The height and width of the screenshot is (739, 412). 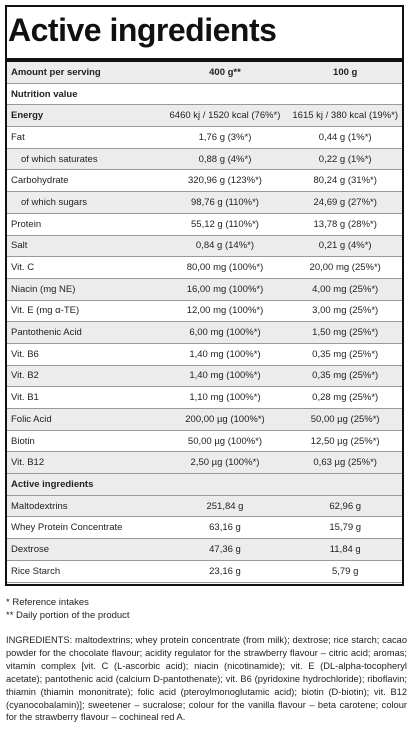 I want to click on table-row: Dextrose 47,36 g 11,84 g, so click(x=204, y=549).